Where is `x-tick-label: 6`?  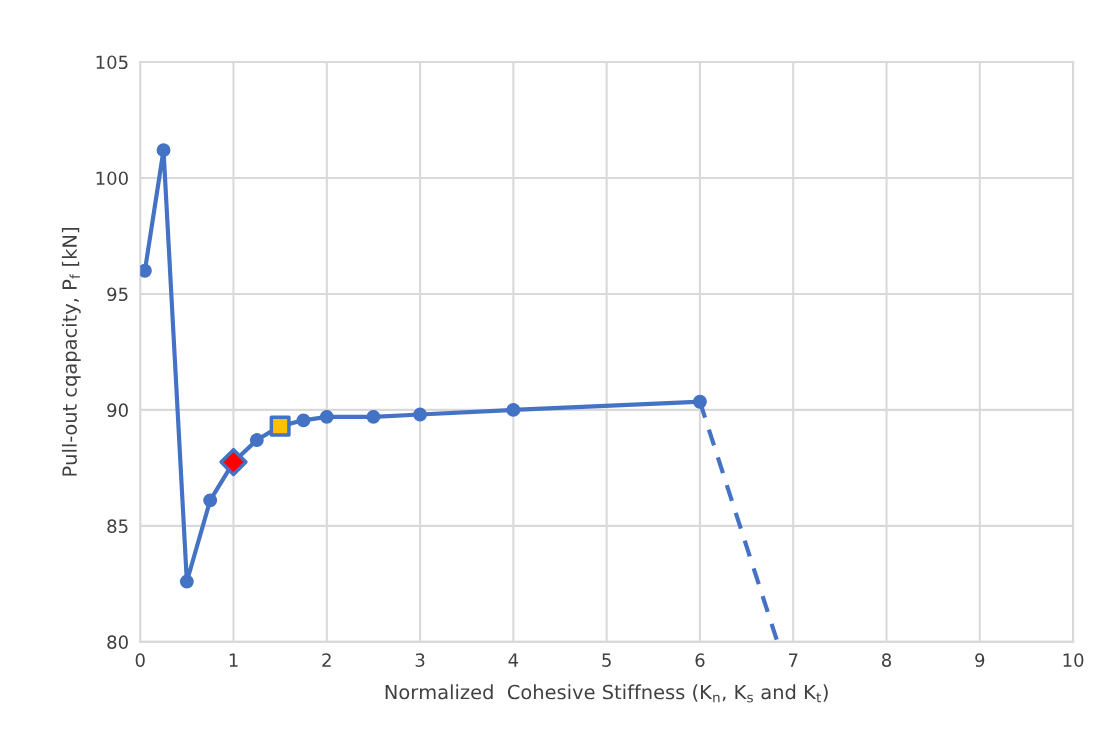
x-tick-label: 6 is located at coordinates (700, 660).